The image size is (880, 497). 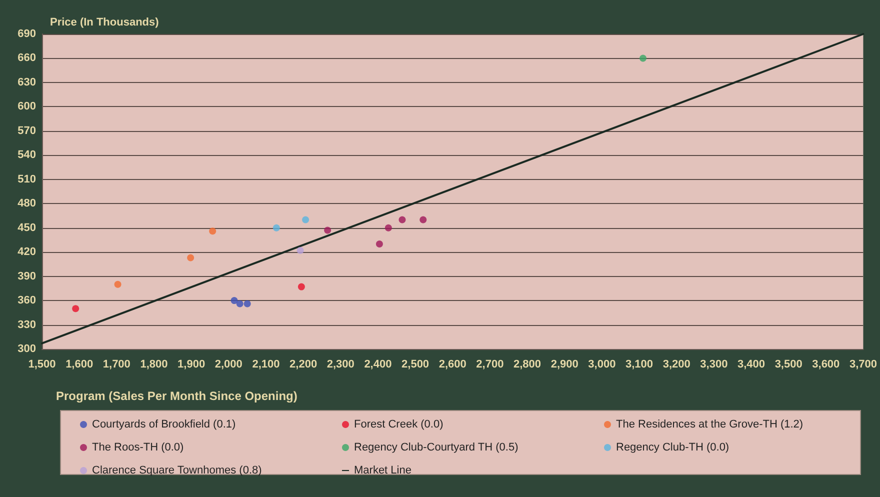 I want to click on legend-label: Regency Club-Courtyard TH (0.5), so click(x=436, y=448).